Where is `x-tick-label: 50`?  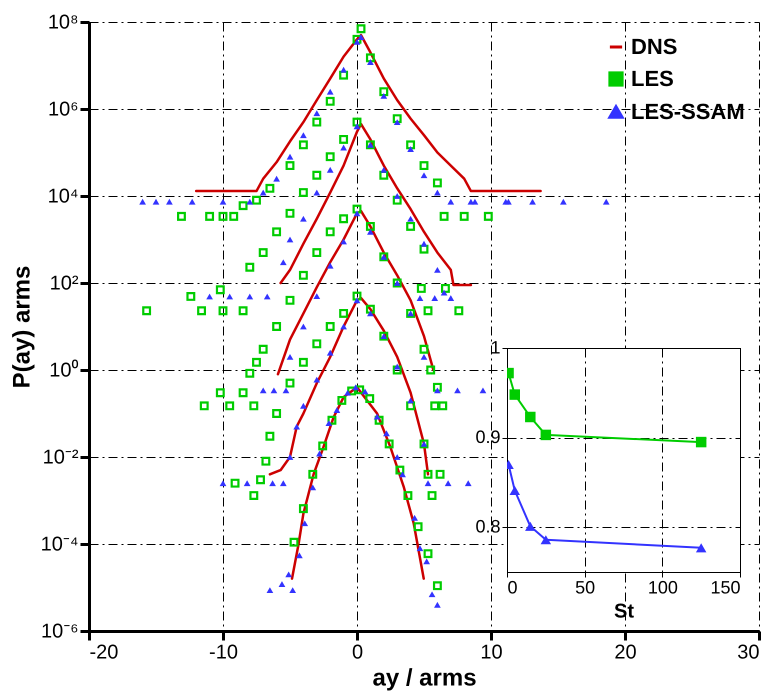
x-tick-label: 50 is located at coordinates (585, 588).